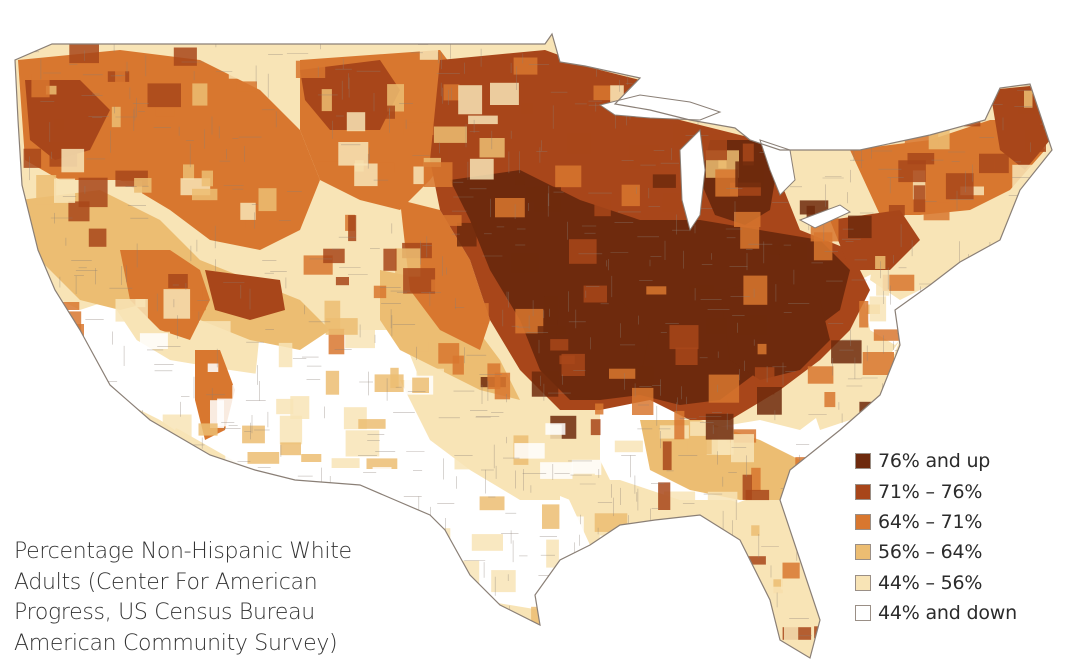 The height and width of the screenshot is (664, 1071). Describe the element at coordinates (692, 180) in the screenshot. I see `lake-michigan` at that location.